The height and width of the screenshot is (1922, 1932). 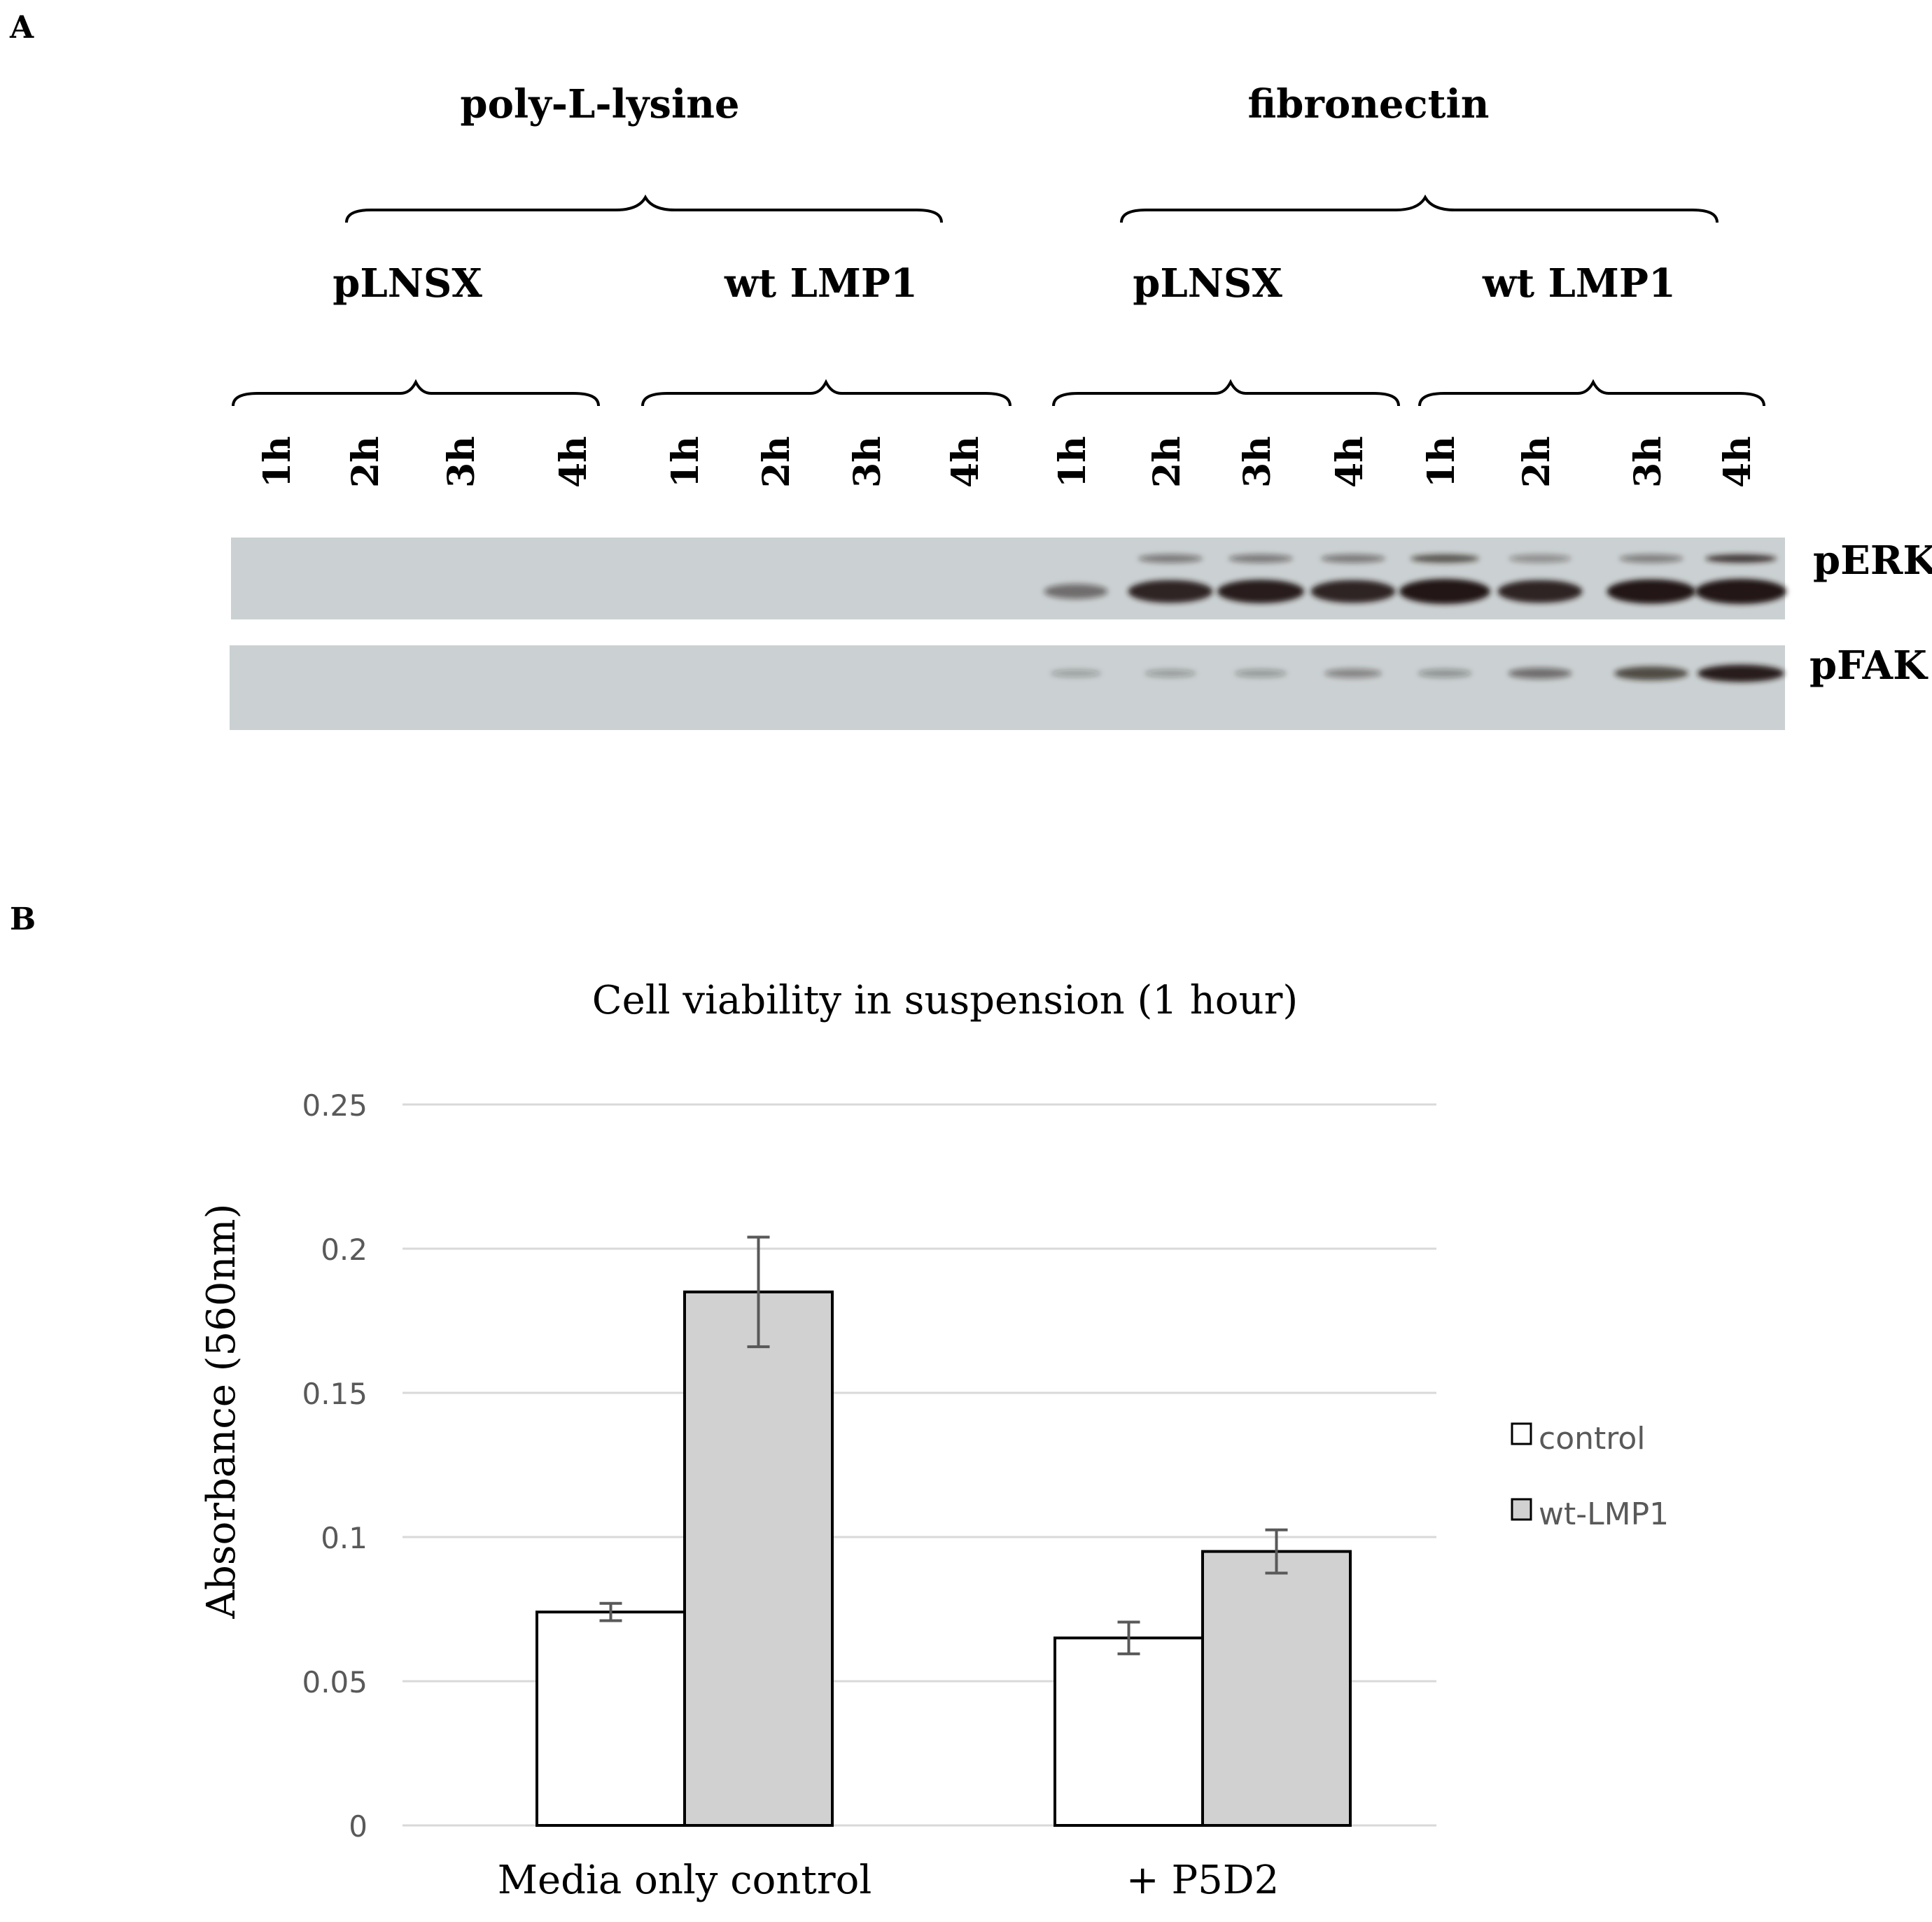 I want to click on bands-perk, so click(x=1415, y=579).